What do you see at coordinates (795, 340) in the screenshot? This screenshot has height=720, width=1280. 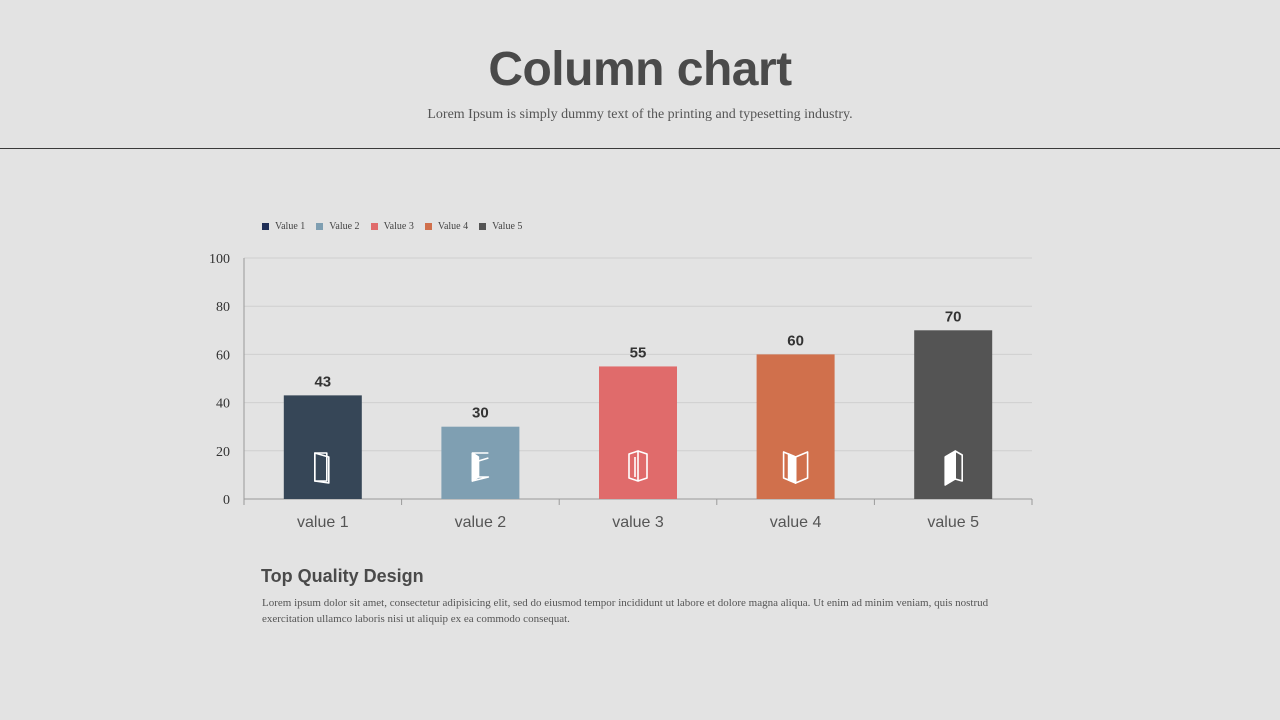 I see `data-label: 60` at bounding box center [795, 340].